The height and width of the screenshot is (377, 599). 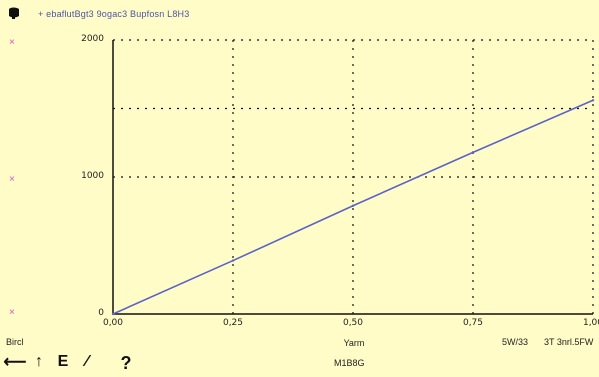 What do you see at coordinates (101, 313) in the screenshot?
I see `y-tick-label: 0` at bounding box center [101, 313].